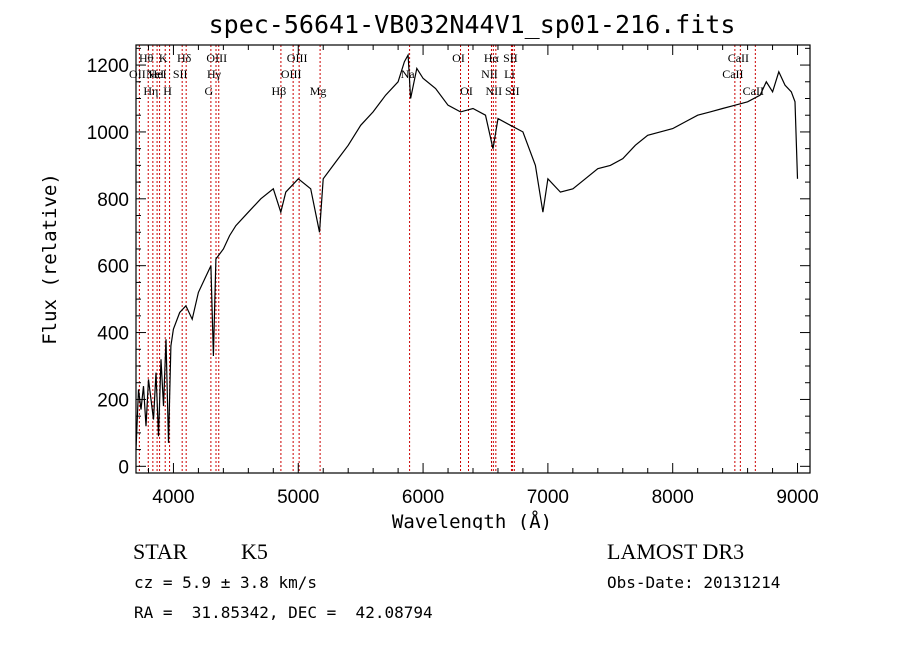 The height and width of the screenshot is (649, 900). I want to click on line-label-0: OII, so click(137, 74).